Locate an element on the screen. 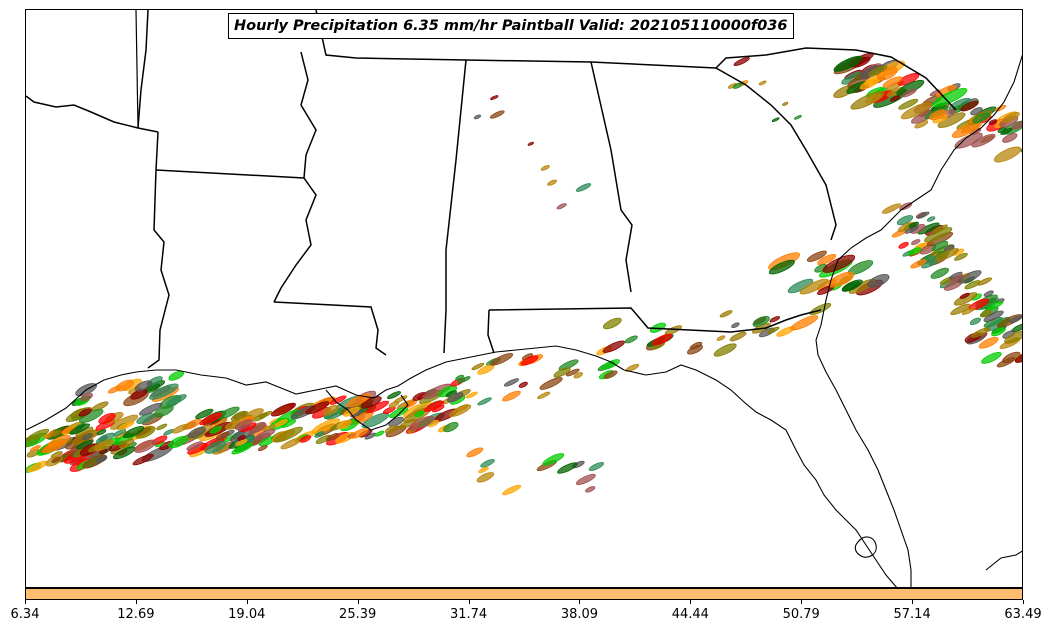 Image resolution: width=1053 pixels, height=633 pixels. nc-sc-border is located at coordinates (836, 79).